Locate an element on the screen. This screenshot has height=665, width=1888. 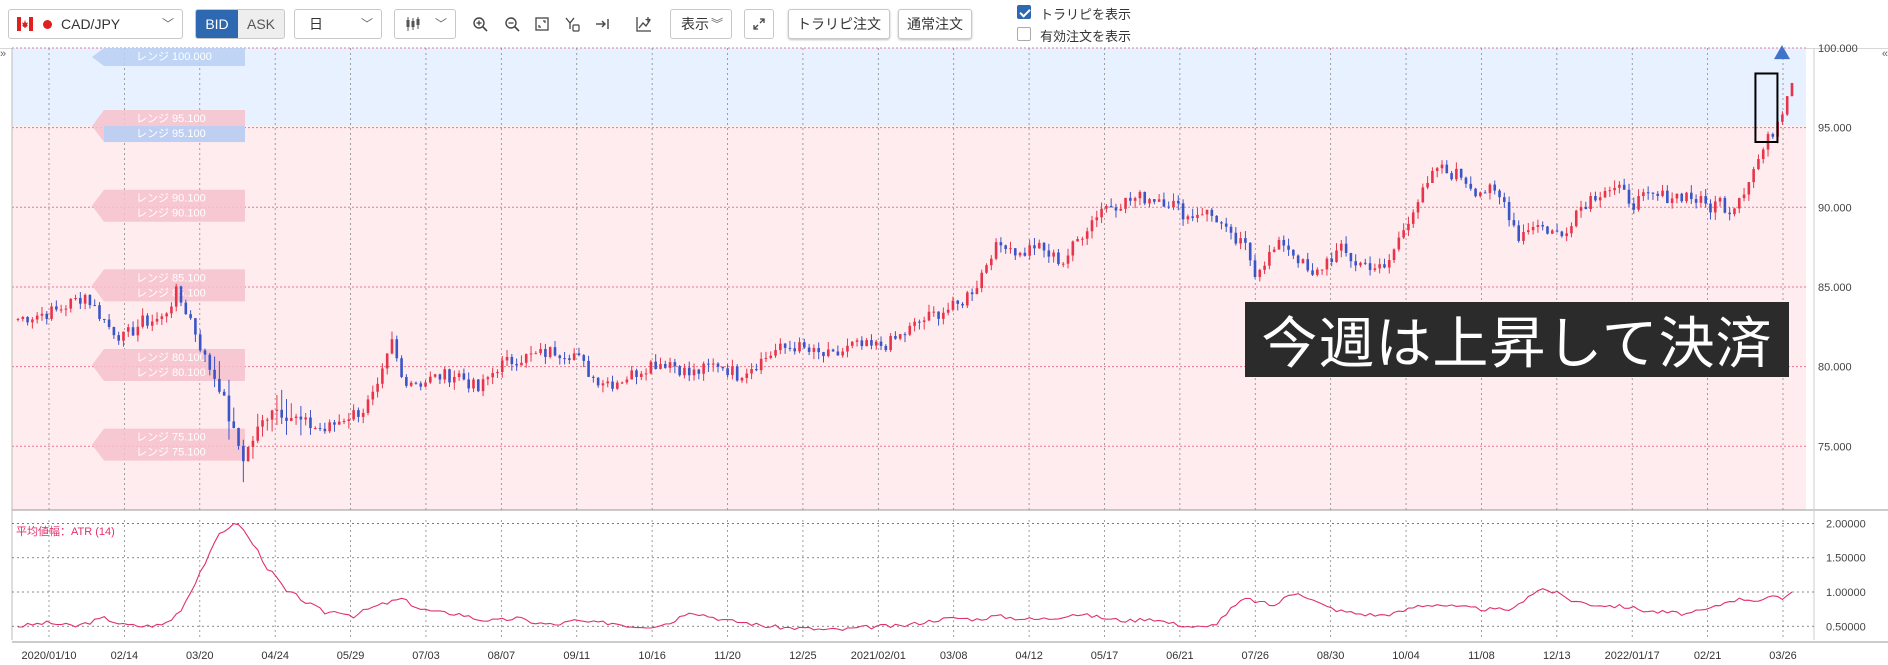
x-tick-label: 2022/01/17 is located at coordinates (1632, 656).